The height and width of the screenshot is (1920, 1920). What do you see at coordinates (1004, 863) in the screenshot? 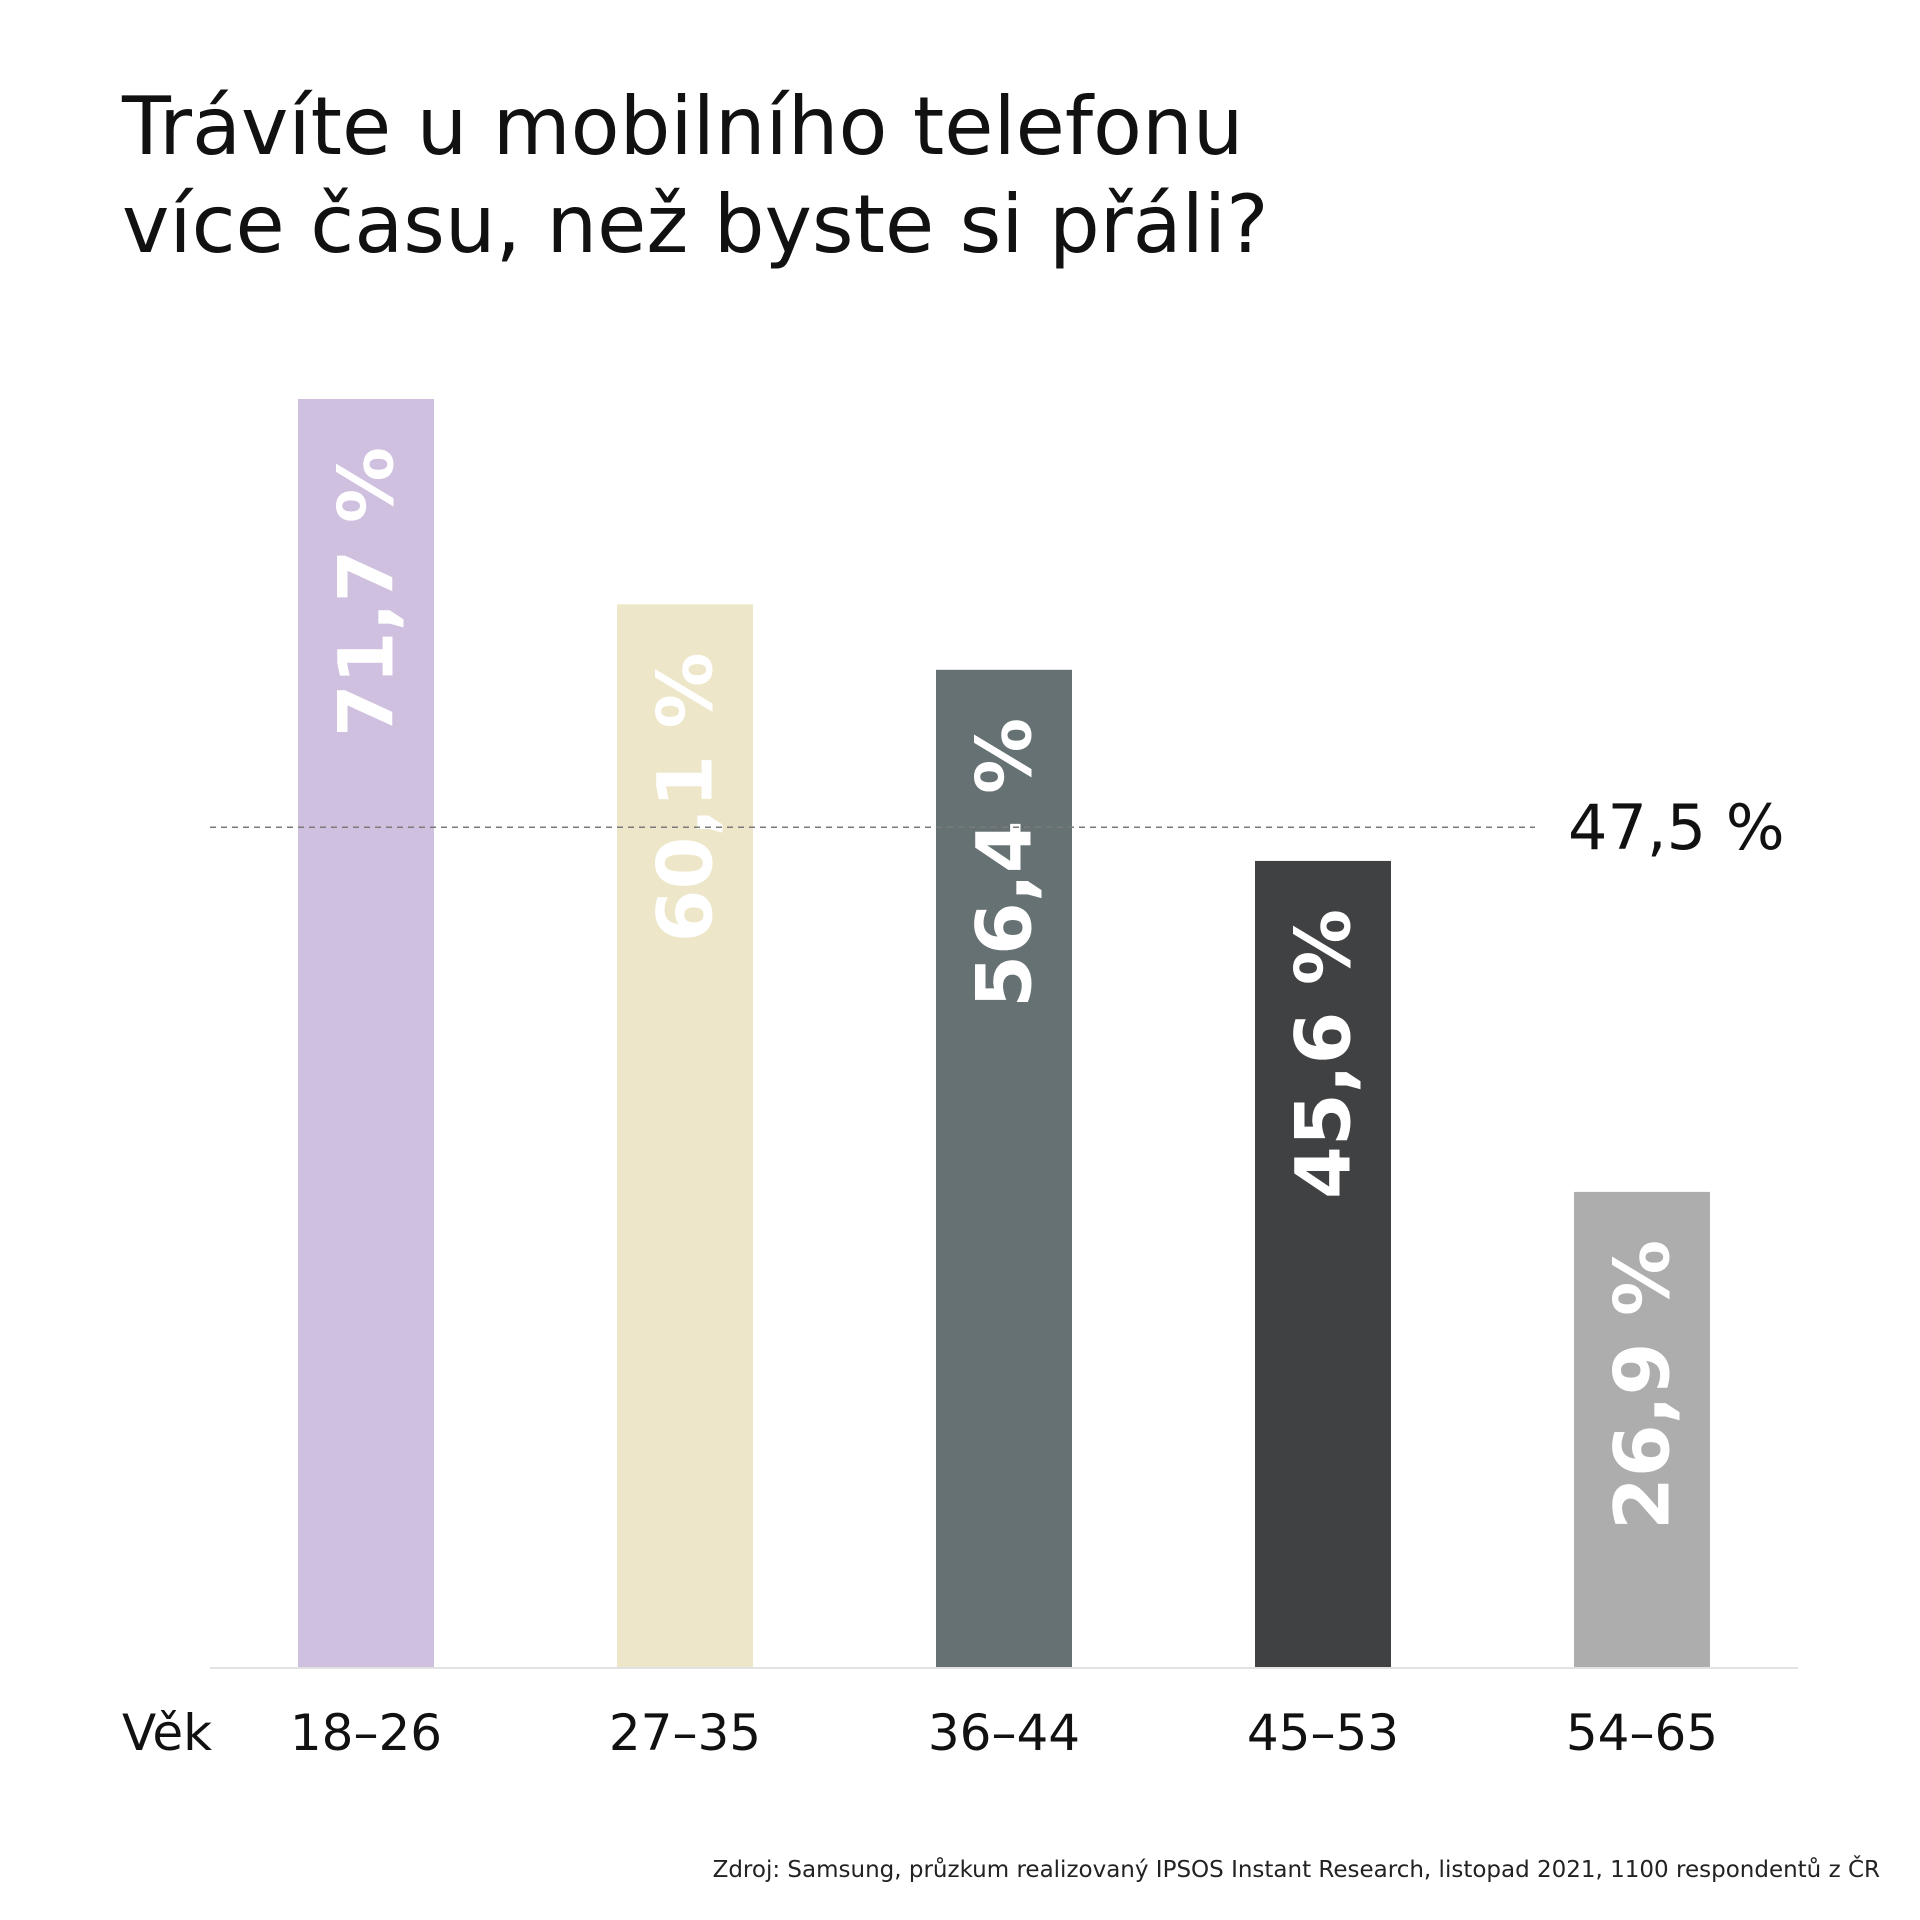
I see `bar-value-label-2: 56,4 %` at bounding box center [1004, 863].